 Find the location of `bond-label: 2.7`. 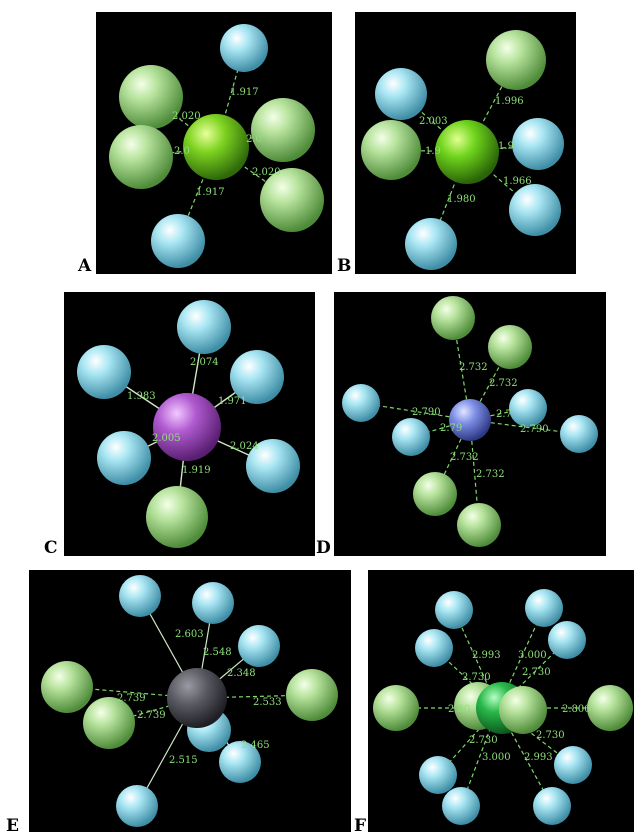

bond-label: 2.7 is located at coordinates (504, 414).